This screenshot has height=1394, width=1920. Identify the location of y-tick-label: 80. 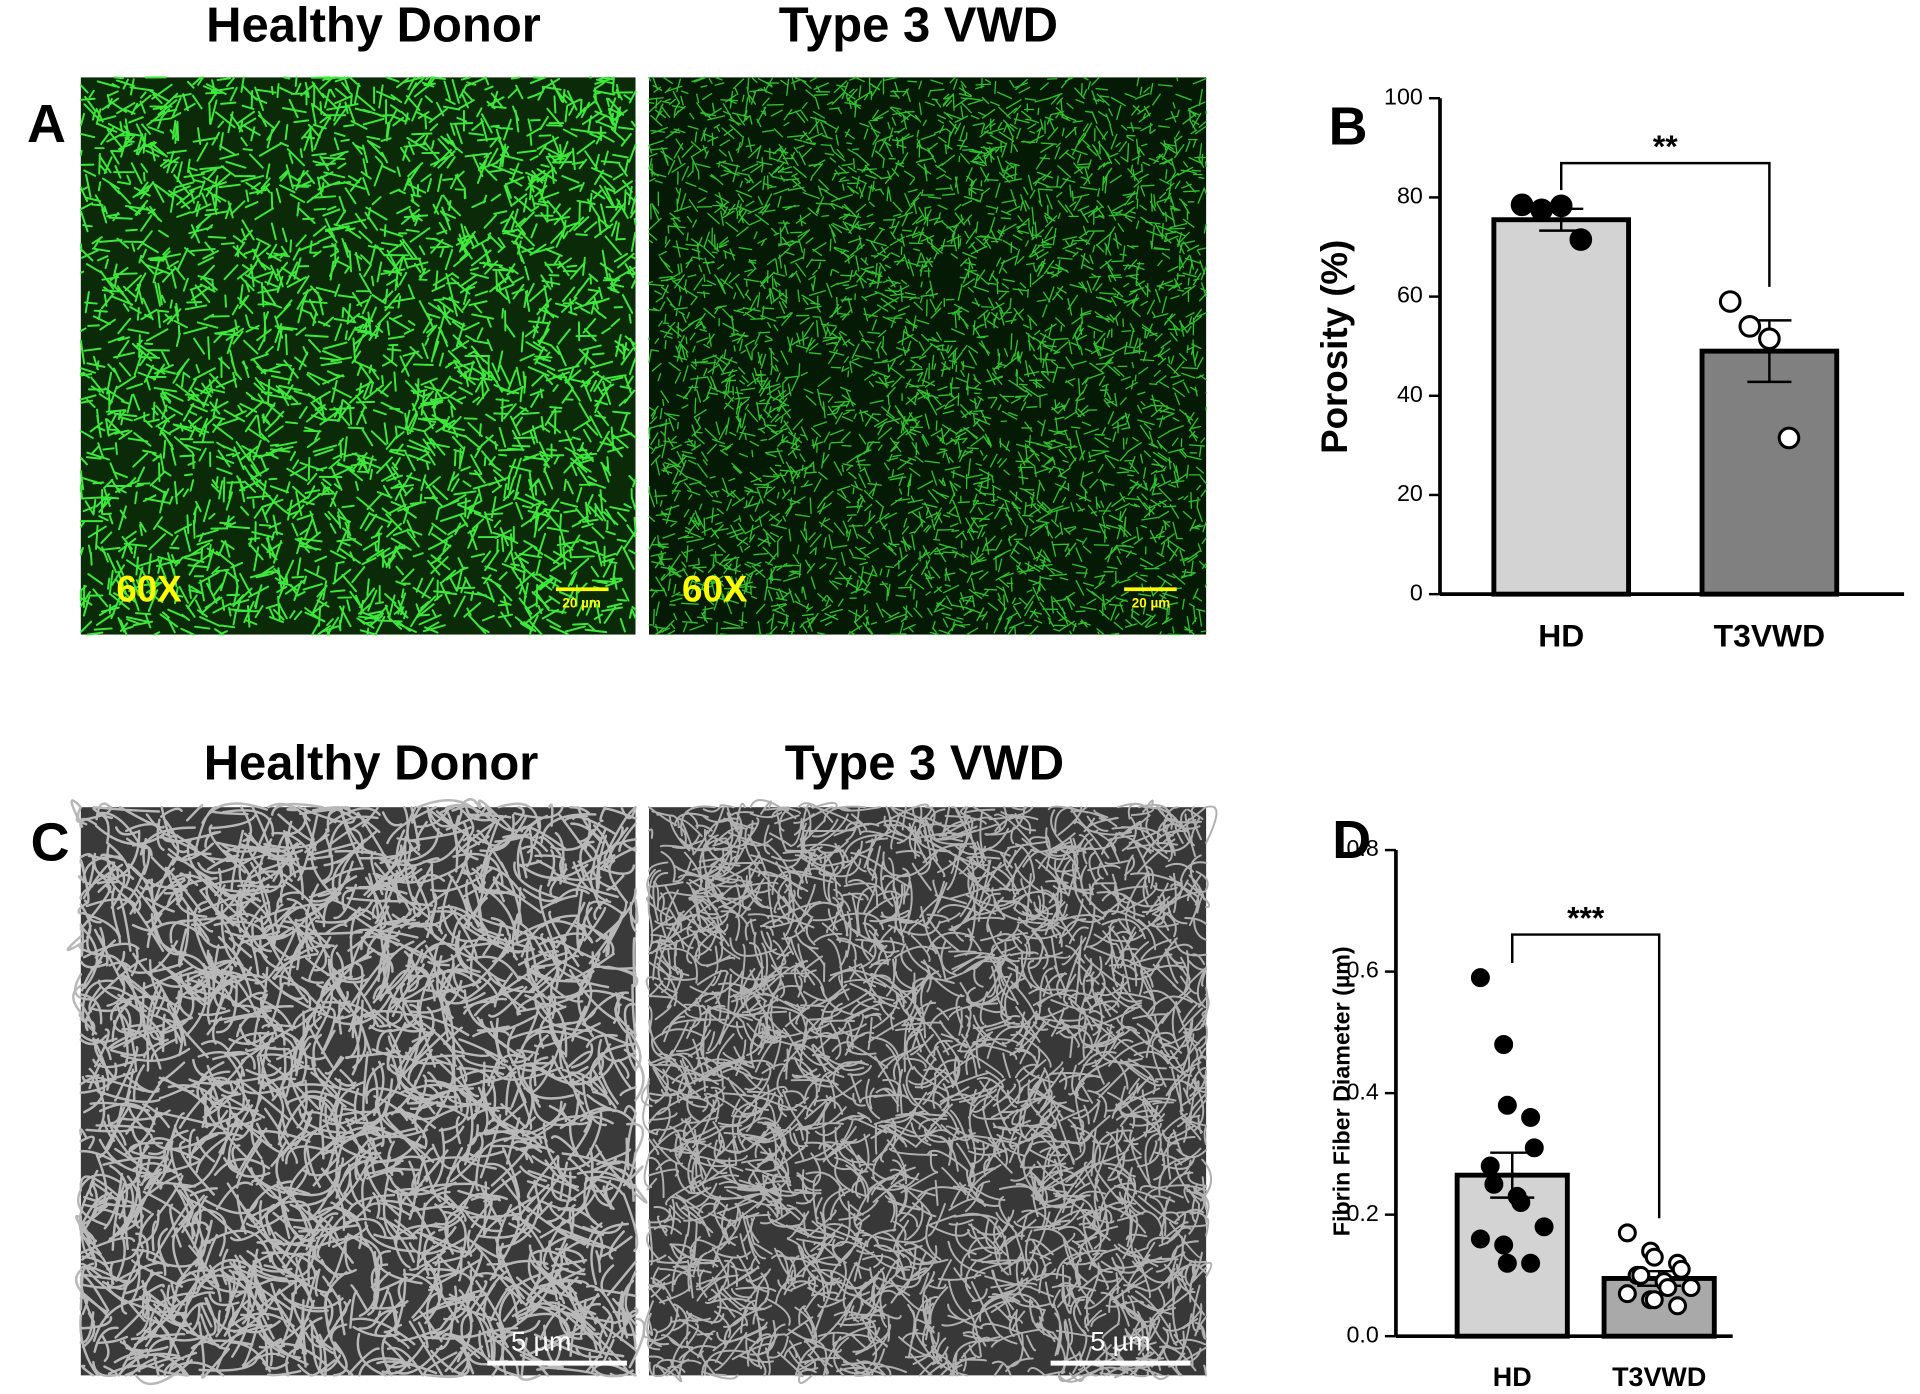
(1410, 196).